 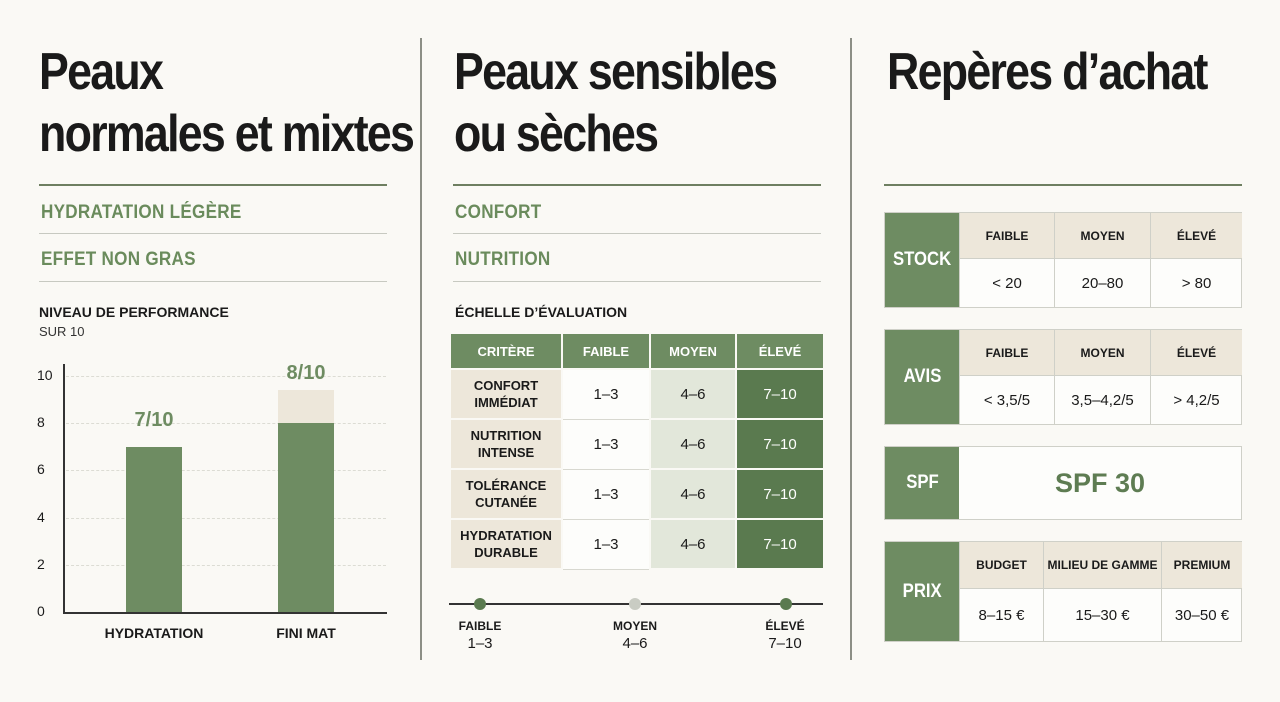 I want to click on col3-rule, so click(x=1063, y=185).